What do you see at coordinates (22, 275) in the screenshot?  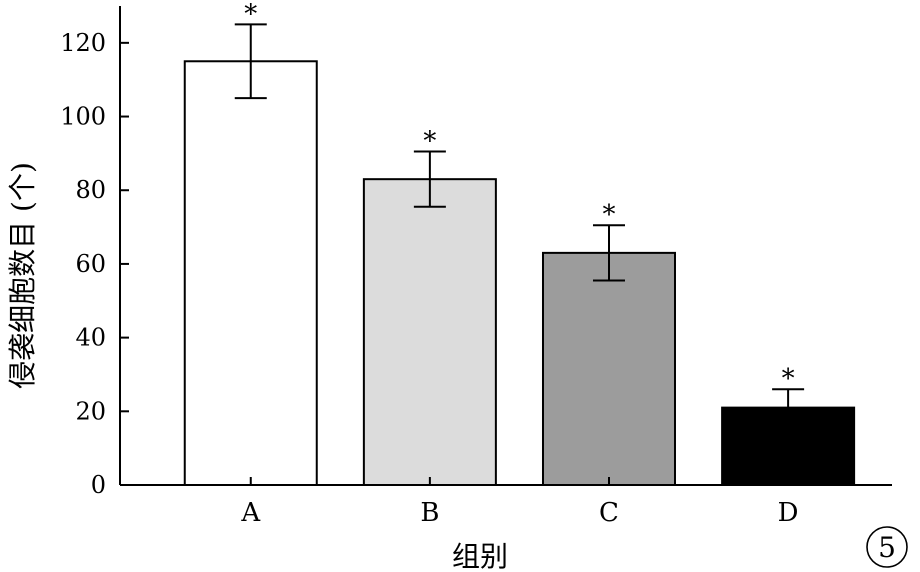 I see `y-axis-title: 侵袭细胞数目 (个)` at bounding box center [22, 275].